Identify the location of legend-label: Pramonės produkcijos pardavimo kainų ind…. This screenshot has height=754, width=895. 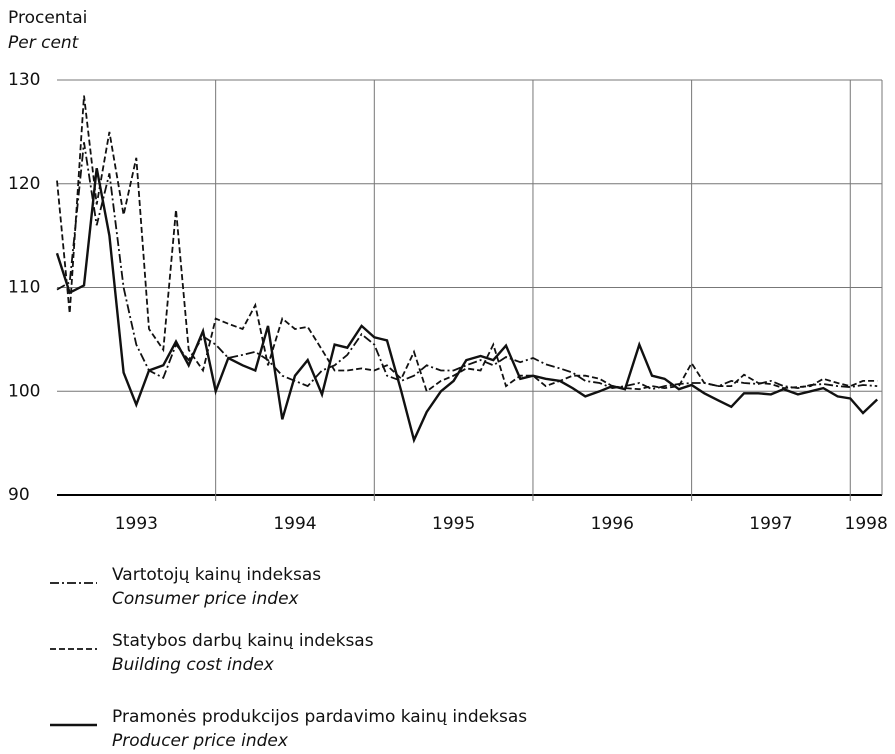
(319, 717).